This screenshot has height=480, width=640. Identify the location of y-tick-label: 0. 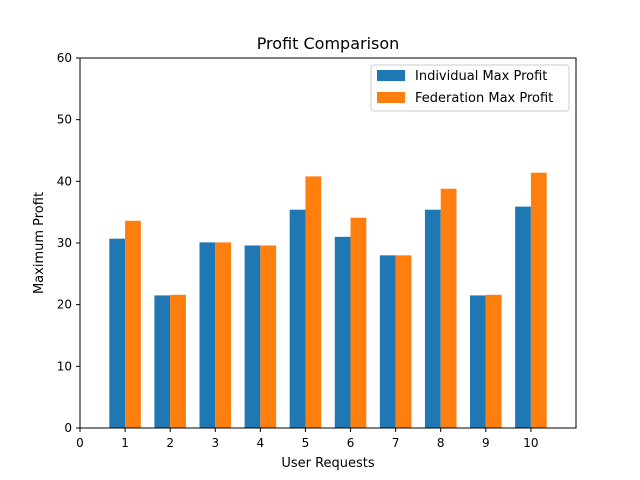
(68, 428).